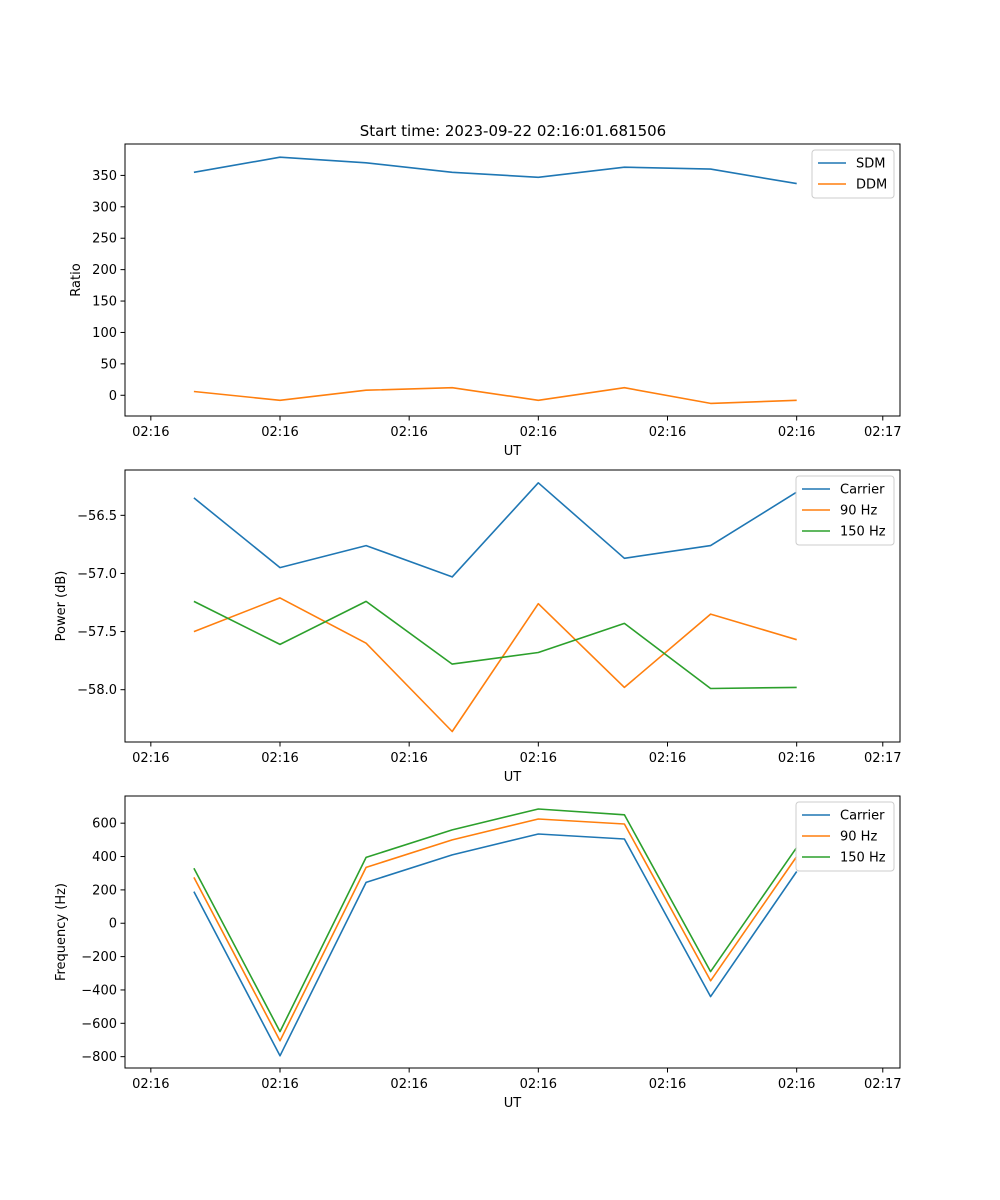 Image resolution: width=1000 pixels, height=1200 pixels. What do you see at coordinates (99, 1024) in the screenshot?
I see `y-tick-label: −600` at bounding box center [99, 1024].